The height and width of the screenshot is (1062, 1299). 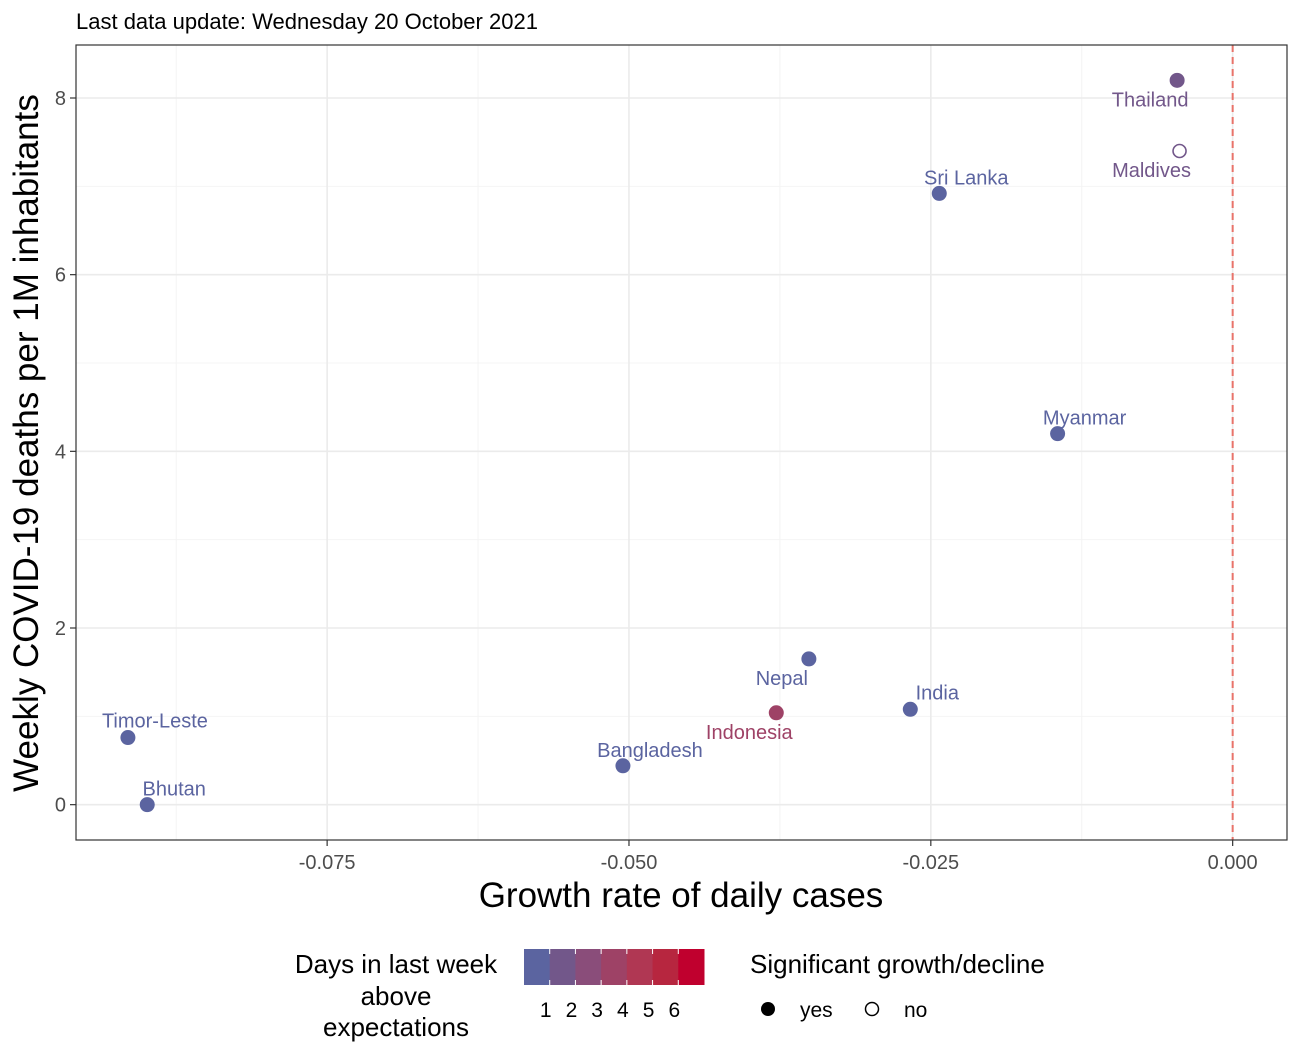 I want to click on shape-legend-title: Significant growth/decline, so click(x=897, y=964).